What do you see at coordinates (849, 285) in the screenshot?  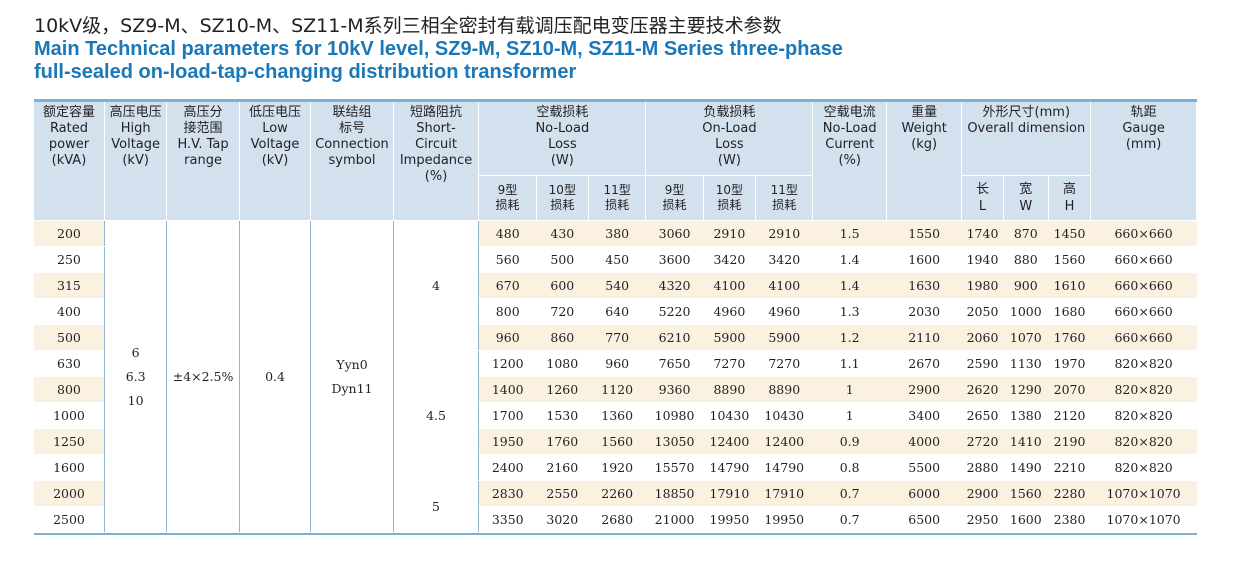 I see `cell-noload-current: 1.4` at bounding box center [849, 285].